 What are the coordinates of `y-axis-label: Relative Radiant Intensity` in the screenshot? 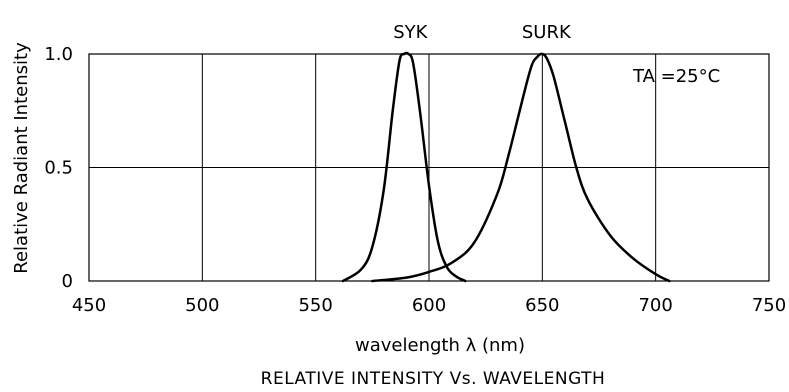 It's located at (21, 158).